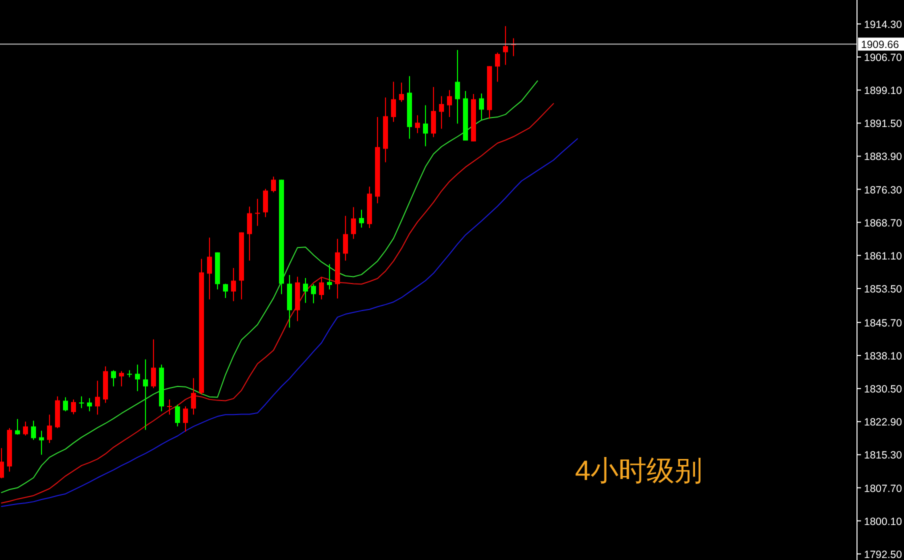  Describe the element at coordinates (883, 356) in the screenshot. I see `y-tick-label: 1838.10` at that location.